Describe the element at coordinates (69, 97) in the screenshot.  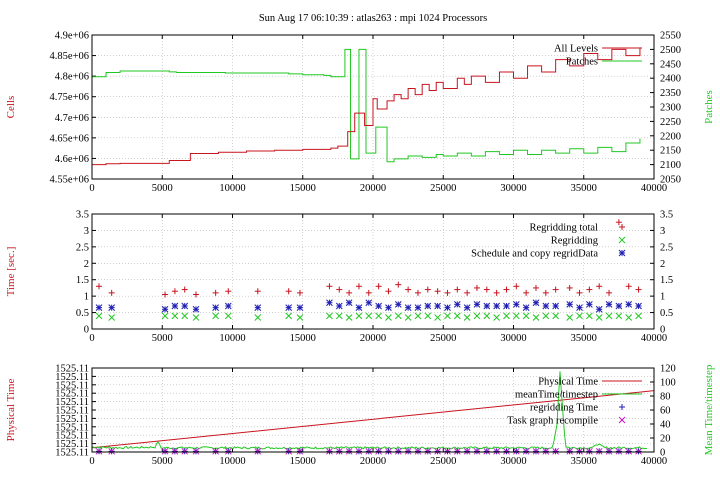
I see `y-tick-label: 4.75e+06` at that location.